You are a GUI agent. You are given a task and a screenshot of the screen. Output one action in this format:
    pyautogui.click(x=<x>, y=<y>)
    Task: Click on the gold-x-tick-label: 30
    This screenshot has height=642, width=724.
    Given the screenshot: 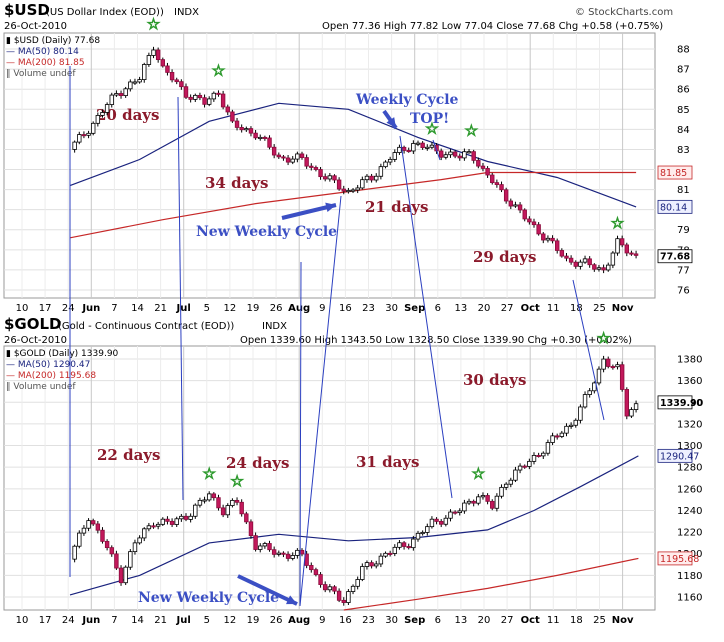 What is the action you would take?
    pyautogui.click(x=391, y=620)
    